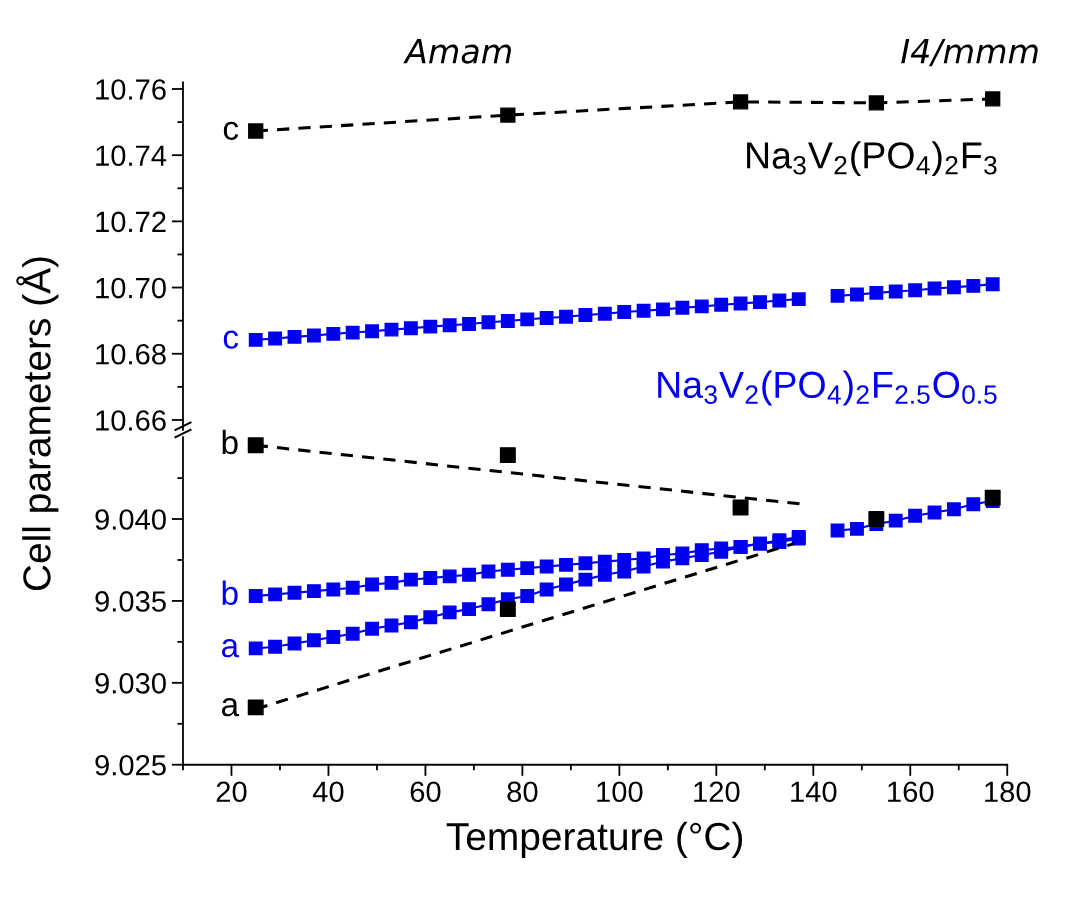 Image resolution: width=1067 pixels, height=905 pixels. Describe the element at coordinates (827, 388) in the screenshot. I see `text: Na$_{3}$V$_{2}$(PO$_{4}$)$_{2}$F$_{2.5}$O$_{0.5}$` at that location.